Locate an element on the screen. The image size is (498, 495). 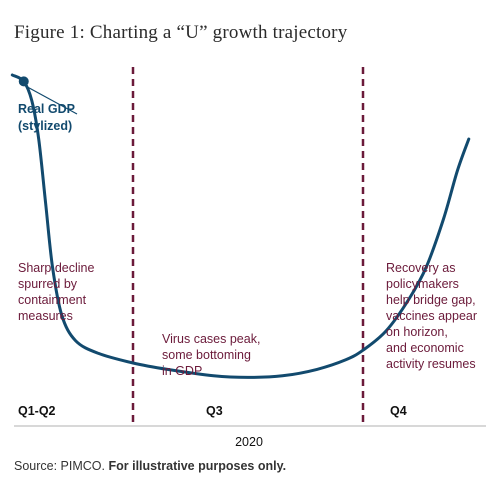
series-label-real-gdp: Real GDP (stylized) is located at coordinates (46, 117).